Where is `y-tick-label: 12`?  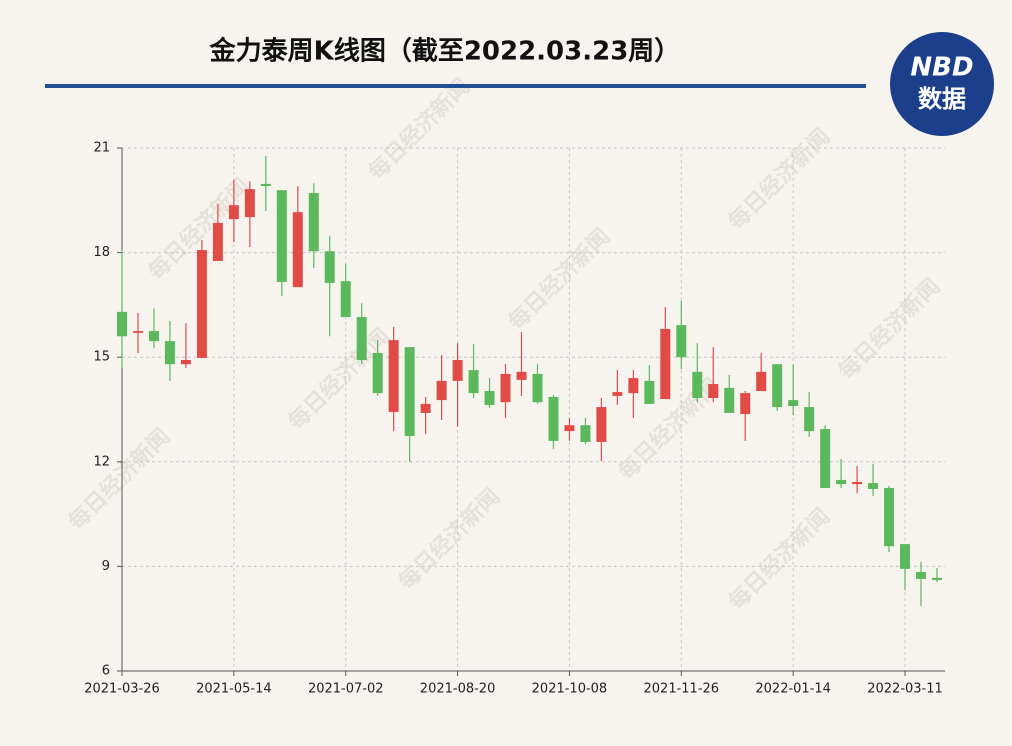 y-tick-label: 12 is located at coordinates (101, 461).